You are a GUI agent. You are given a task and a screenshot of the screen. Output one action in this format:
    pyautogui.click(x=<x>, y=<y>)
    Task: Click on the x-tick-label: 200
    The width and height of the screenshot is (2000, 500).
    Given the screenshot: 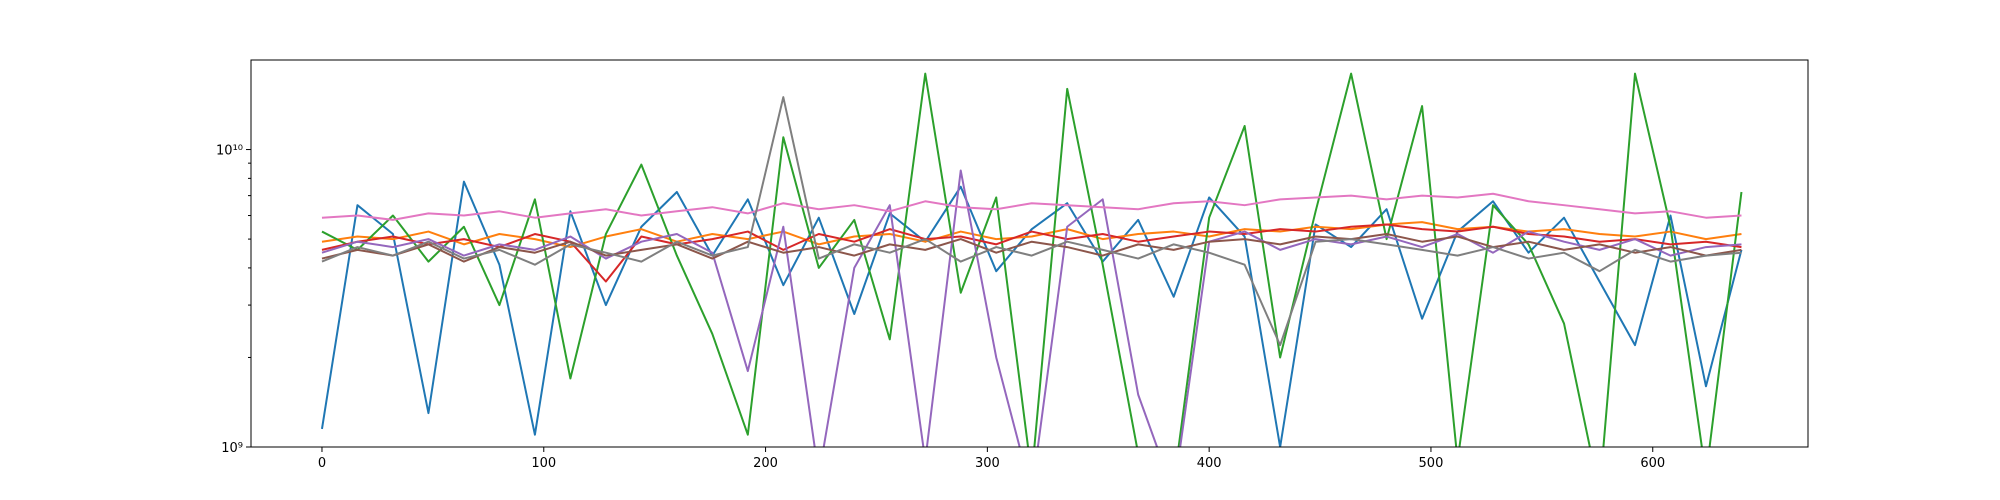 What is the action you would take?
    pyautogui.click(x=765, y=463)
    